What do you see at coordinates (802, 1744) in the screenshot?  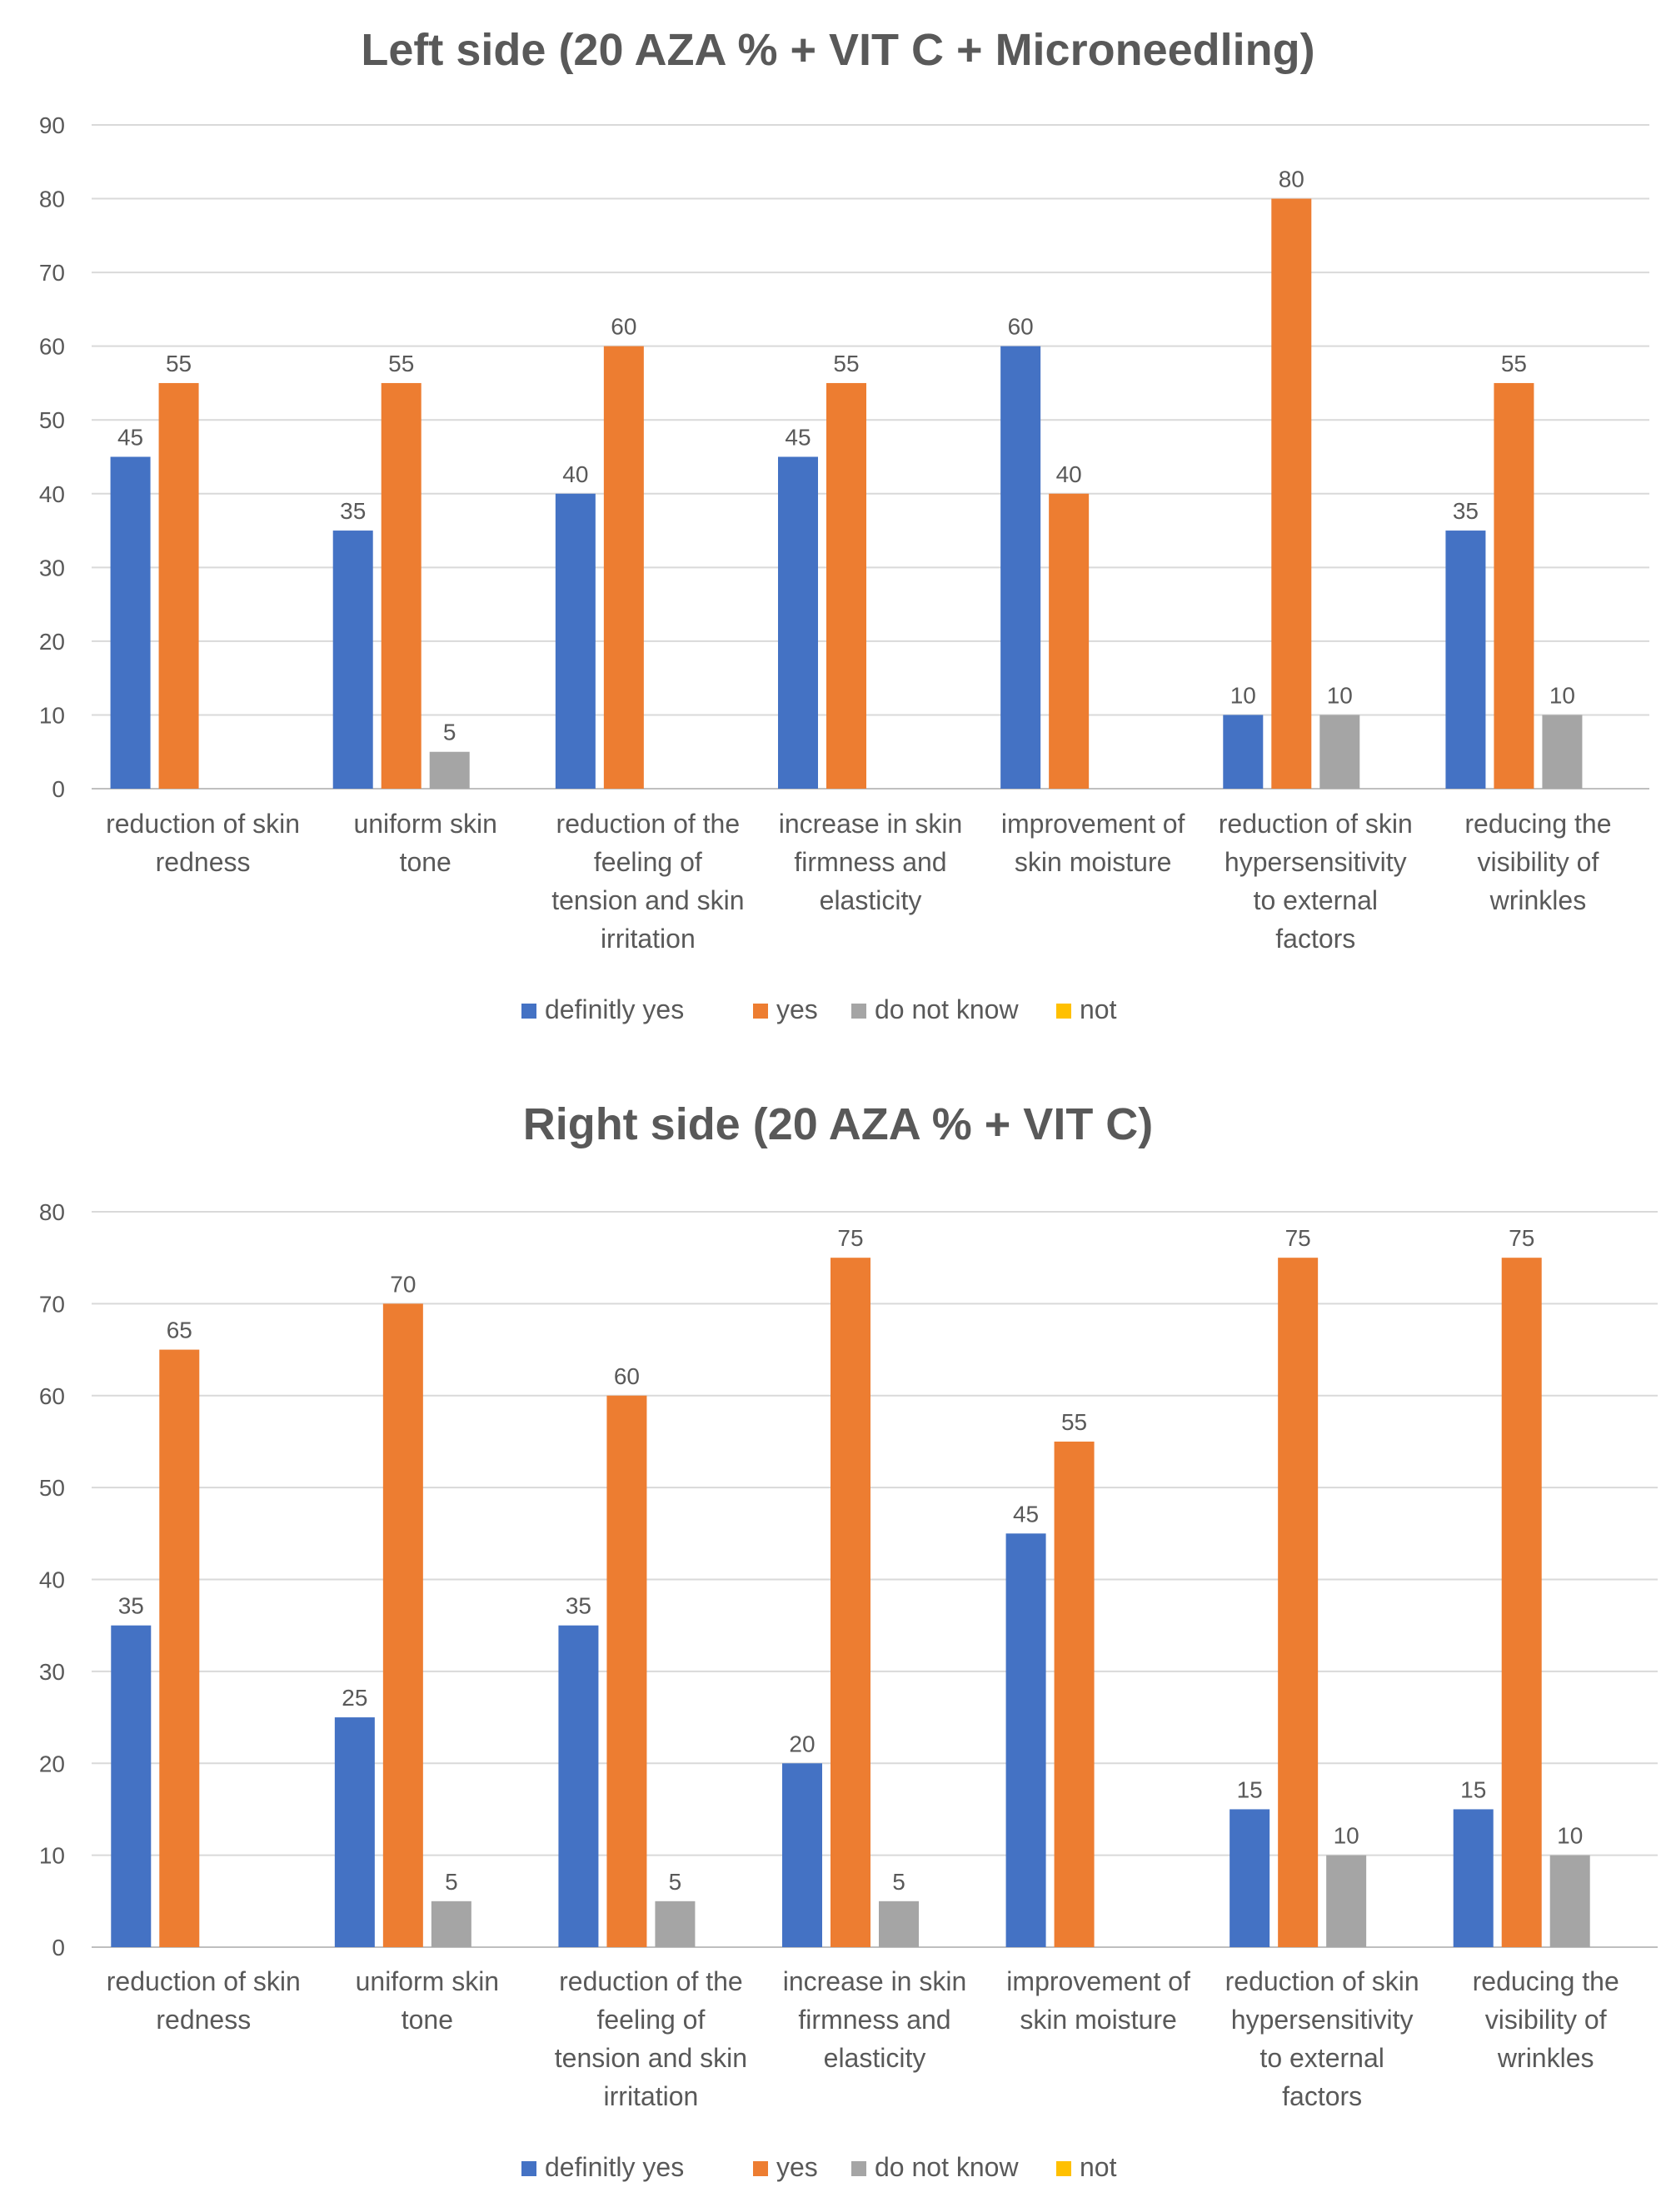 I see `data-label: 20` at bounding box center [802, 1744].